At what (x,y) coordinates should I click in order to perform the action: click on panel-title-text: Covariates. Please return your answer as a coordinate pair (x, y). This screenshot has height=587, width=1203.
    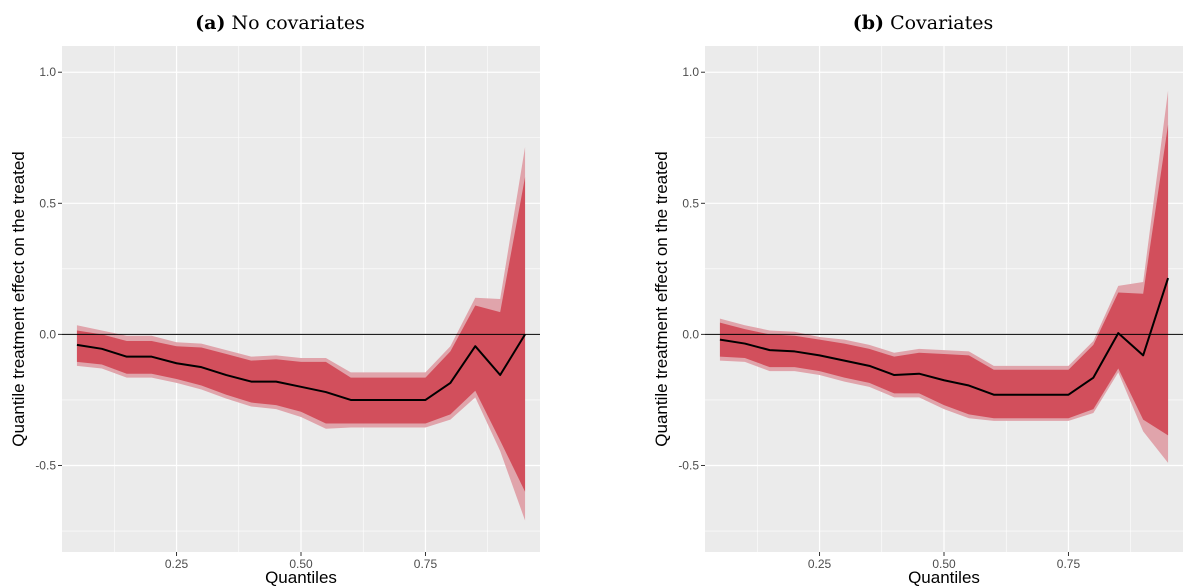
    Looking at the image, I should click on (942, 23).